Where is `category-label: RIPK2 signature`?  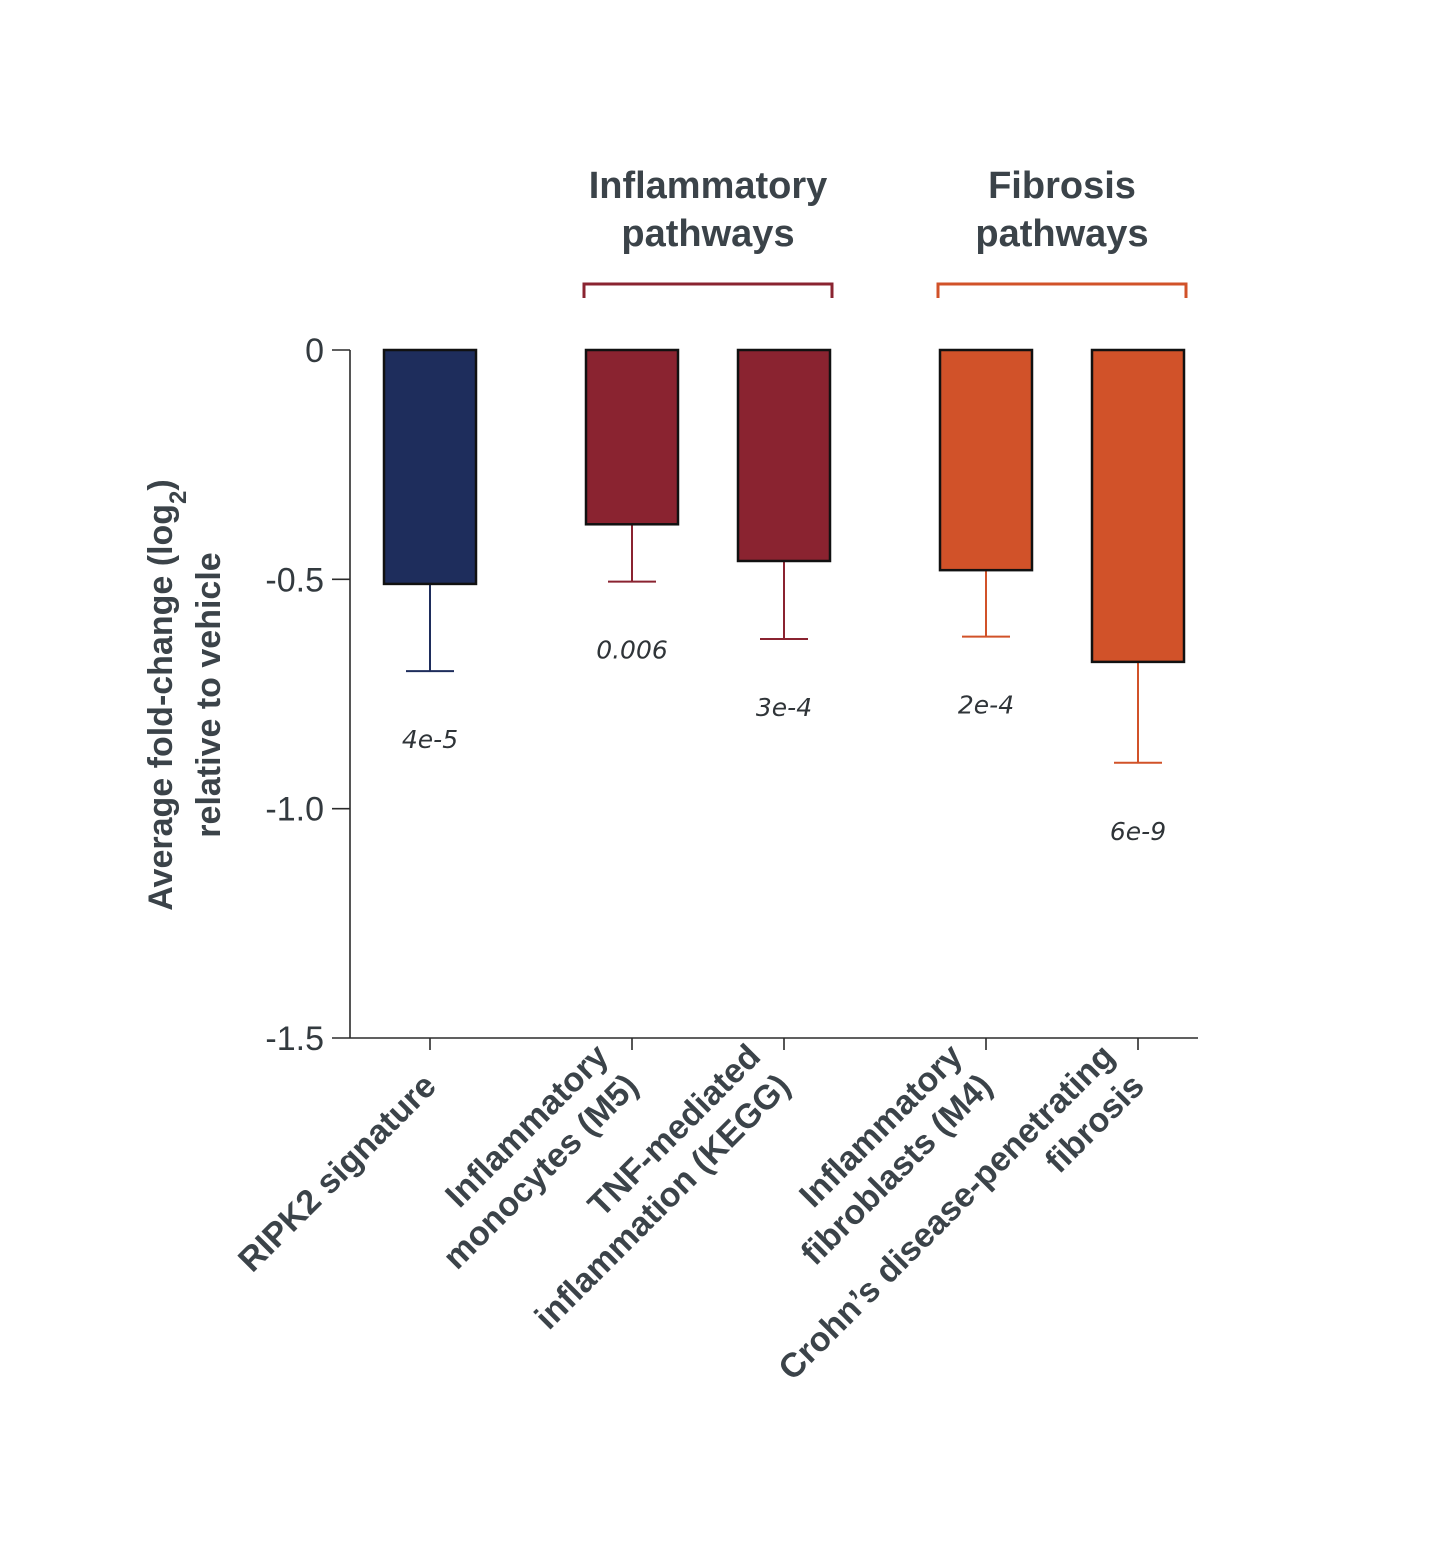 category-label: RIPK2 signature is located at coordinates (337, 1173).